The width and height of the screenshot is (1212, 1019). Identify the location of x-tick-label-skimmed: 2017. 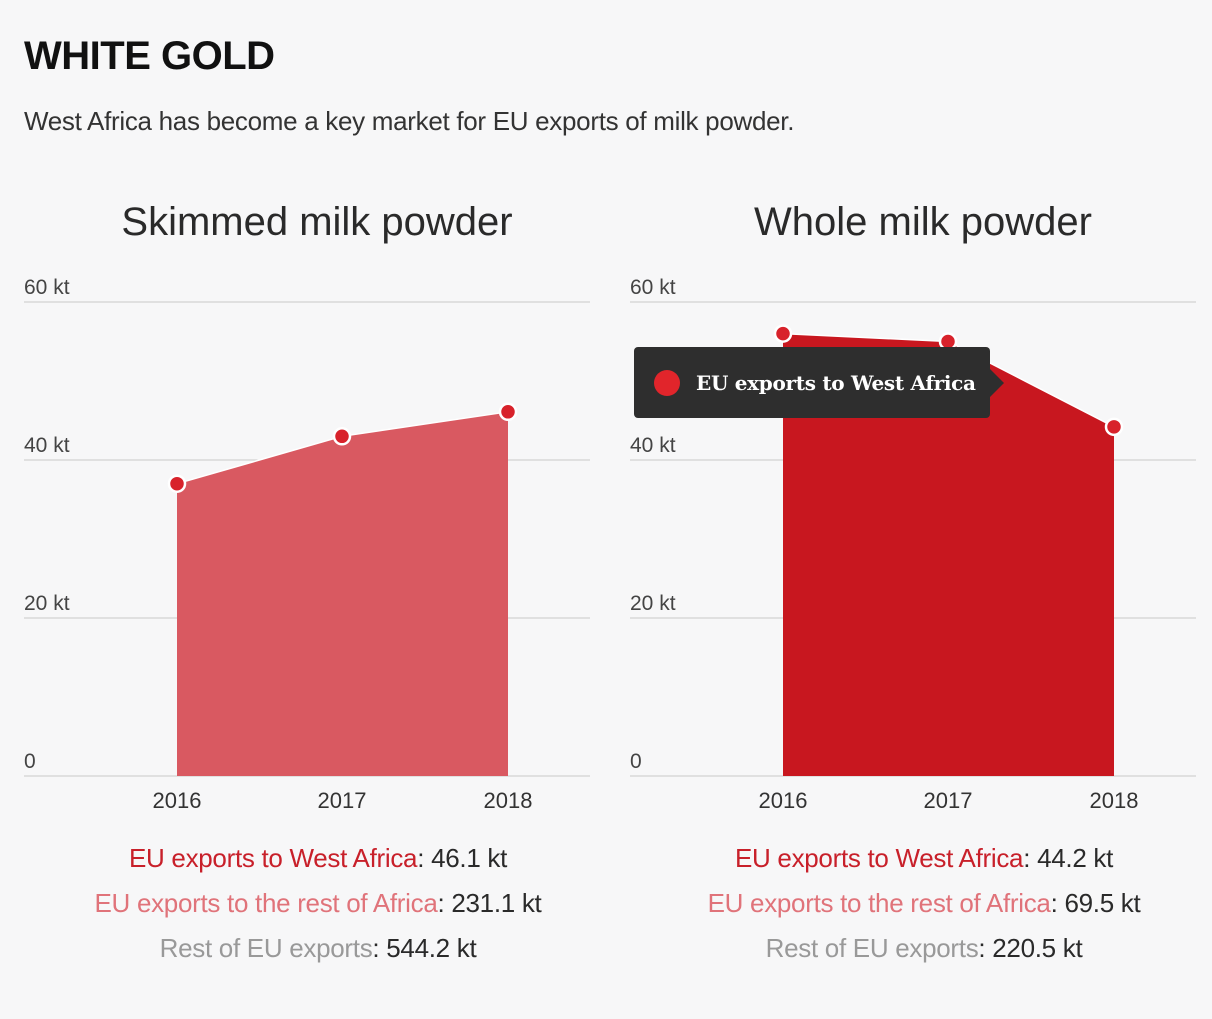
(342, 800).